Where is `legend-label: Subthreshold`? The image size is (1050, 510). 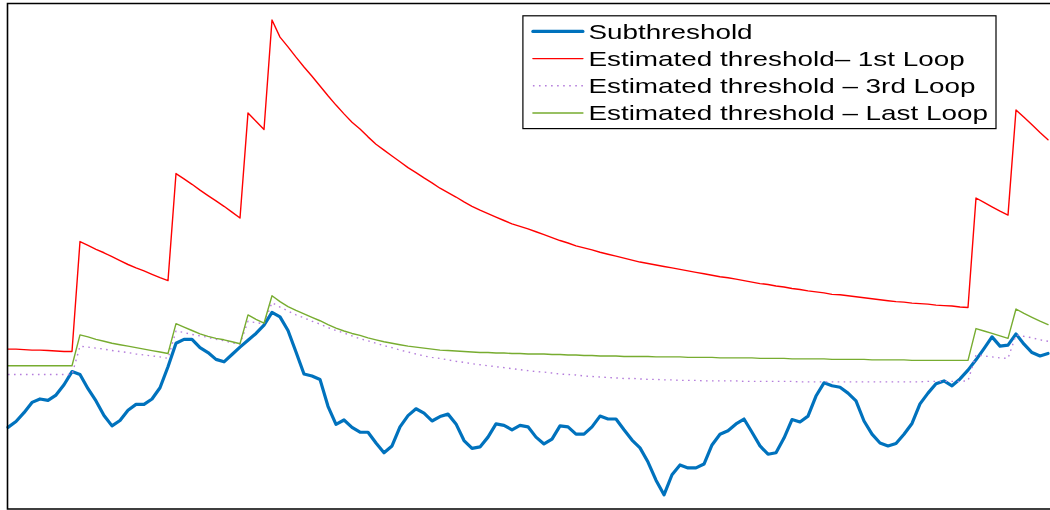
legend-label: Subthreshold is located at coordinates (670, 31).